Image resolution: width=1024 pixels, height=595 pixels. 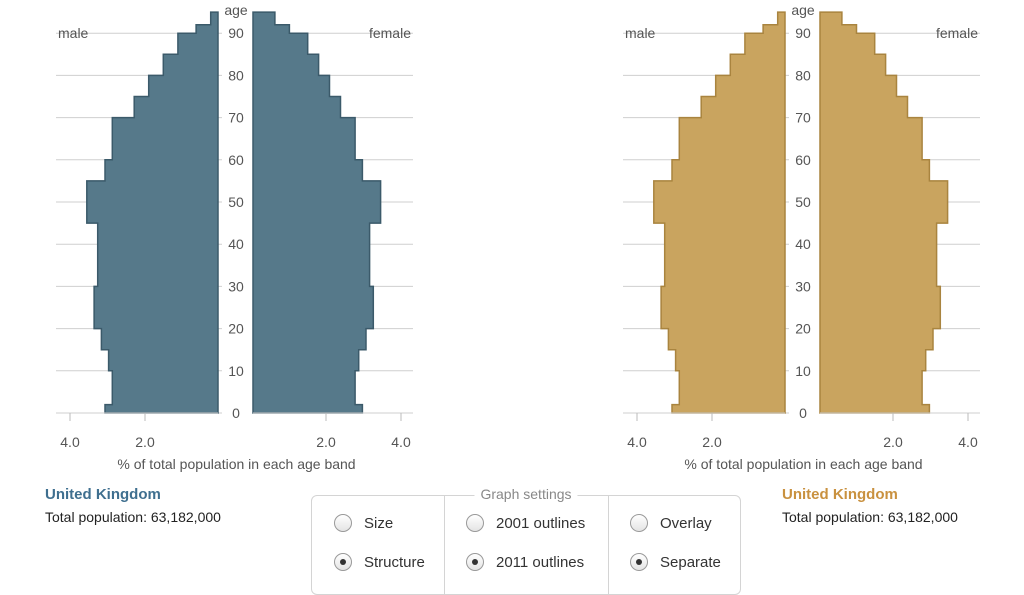 What do you see at coordinates (236, 286) in the screenshot?
I see `chart1-age-tick-label: 30` at bounding box center [236, 286].